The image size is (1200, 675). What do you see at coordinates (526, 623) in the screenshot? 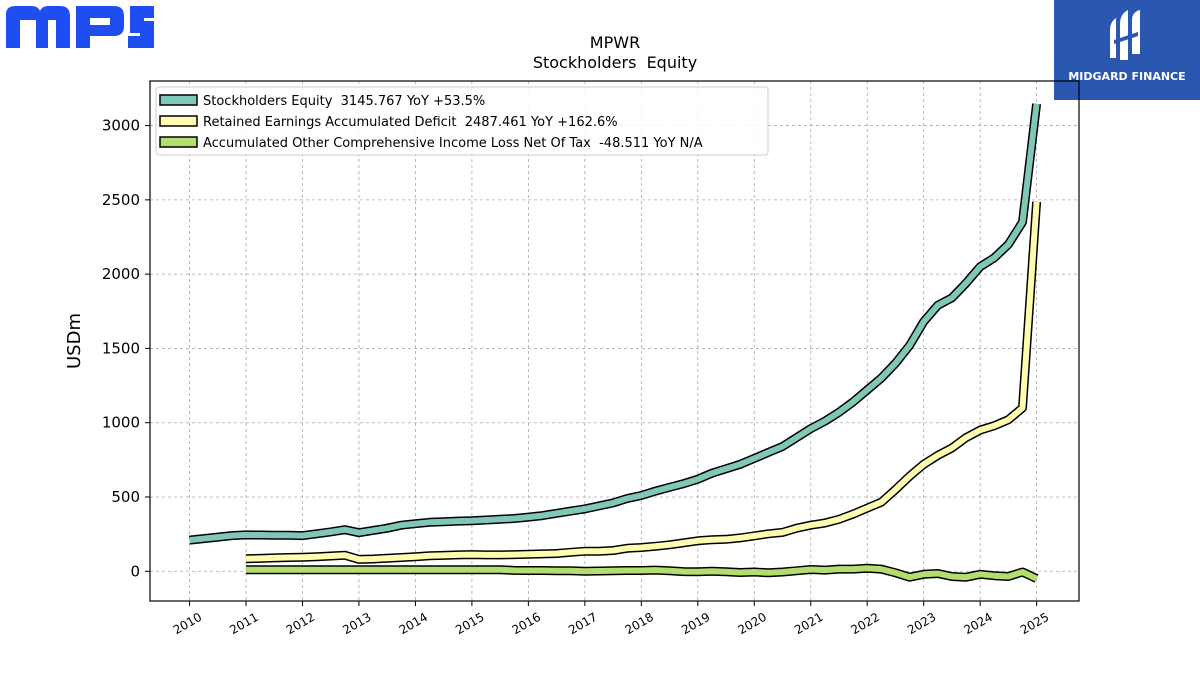
I see `x-tick-label: 2016` at bounding box center [526, 623].